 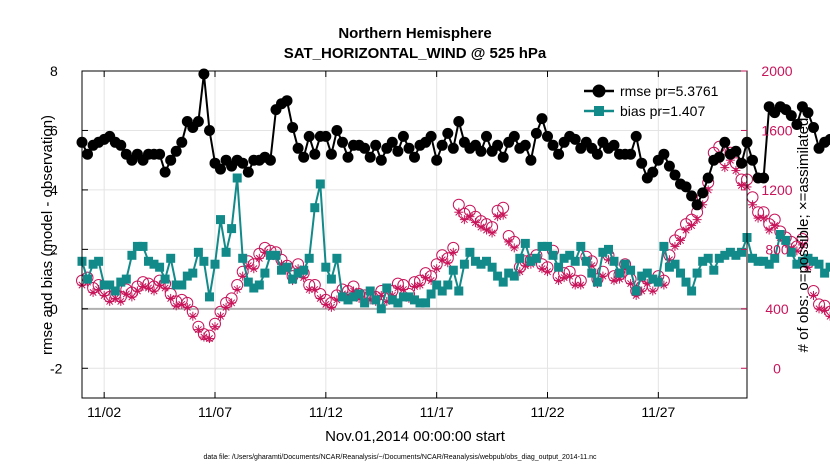 What do you see at coordinates (437, 412) in the screenshot?
I see `x-tick-label: 11/17` at bounding box center [437, 412].